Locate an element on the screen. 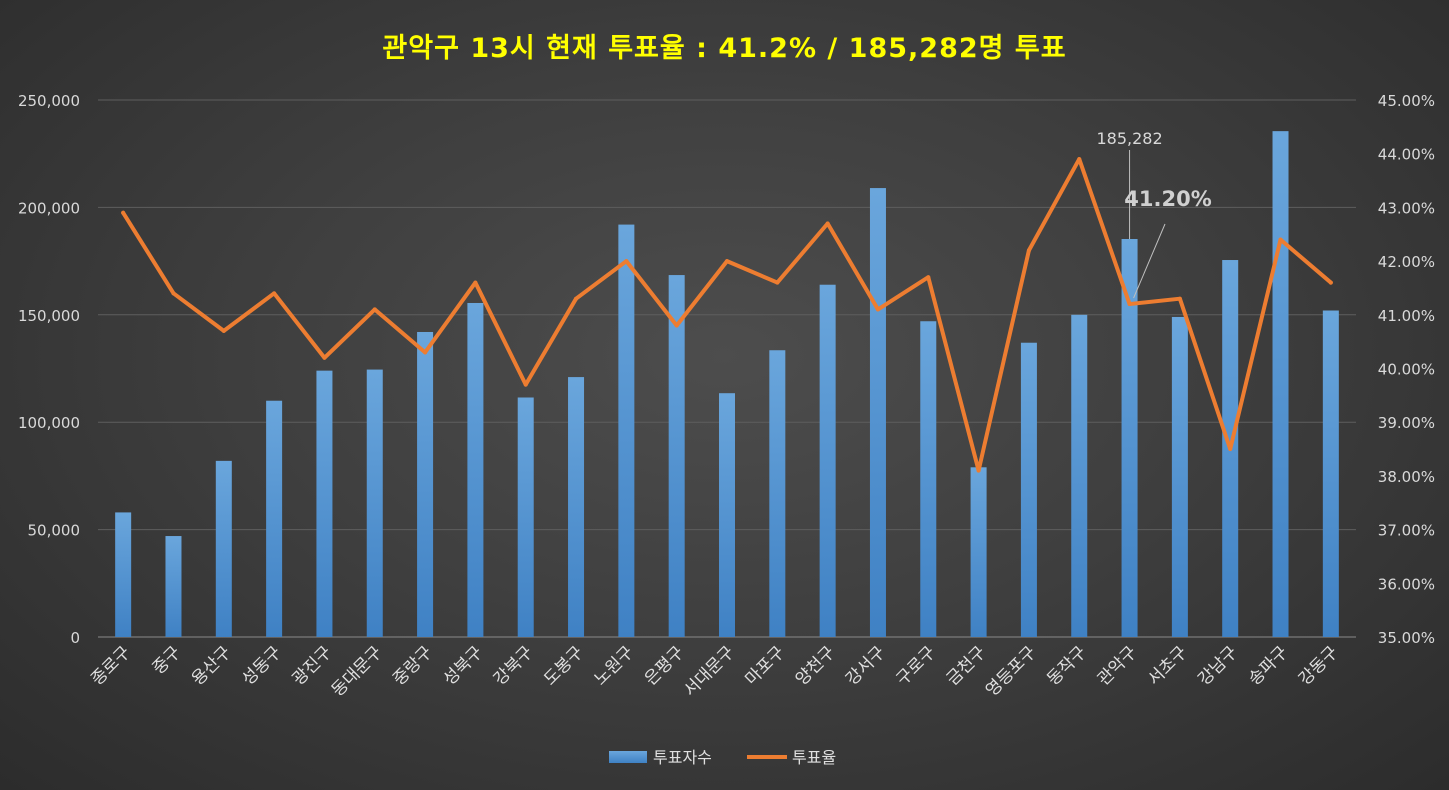  y-left-tick-label: 200,000 is located at coordinates (49, 208).